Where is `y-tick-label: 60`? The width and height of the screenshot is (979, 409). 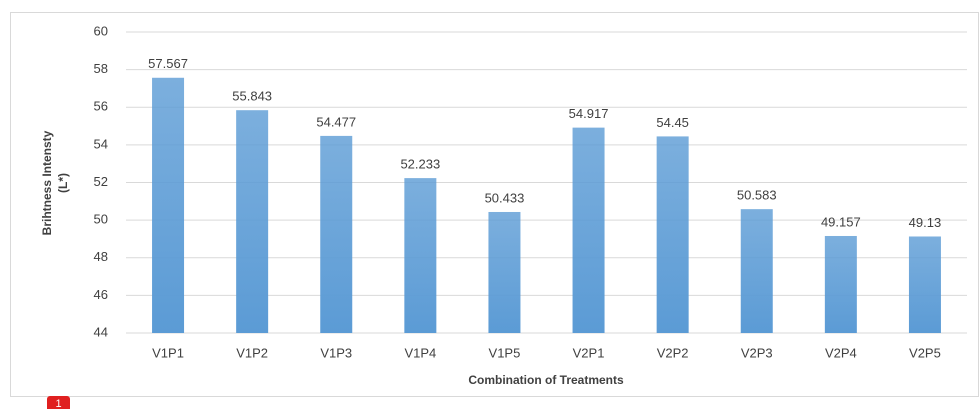 y-tick-label: 60 is located at coordinates (101, 30).